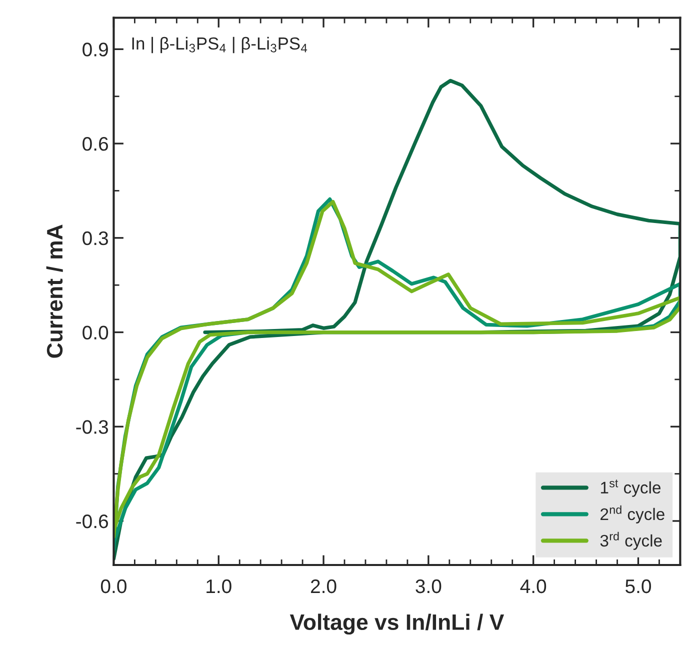 This screenshot has height=657, width=685. What do you see at coordinates (219, 586) in the screenshot?
I see `x-tick-label: 1.0` at bounding box center [219, 586].